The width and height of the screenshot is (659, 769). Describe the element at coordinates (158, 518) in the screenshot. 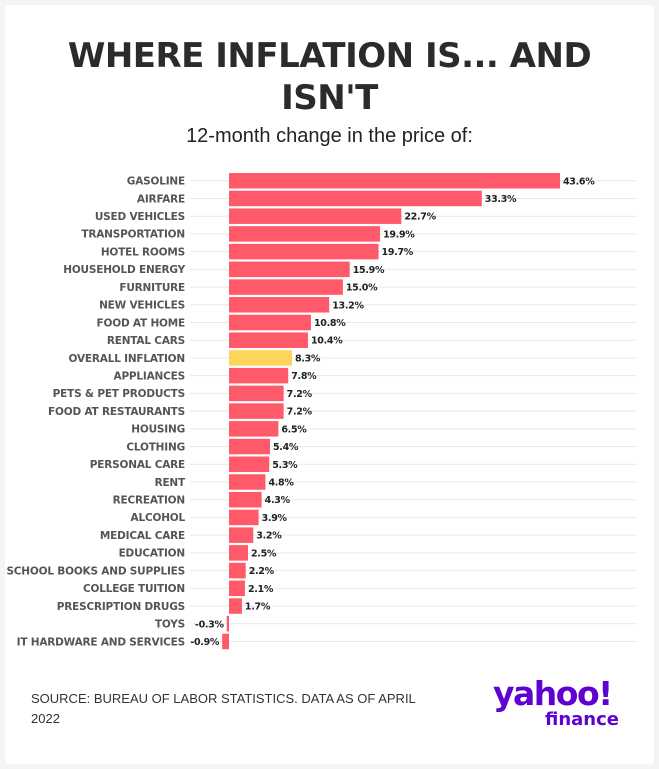

I see `category-label: ALCOHOL` at that location.